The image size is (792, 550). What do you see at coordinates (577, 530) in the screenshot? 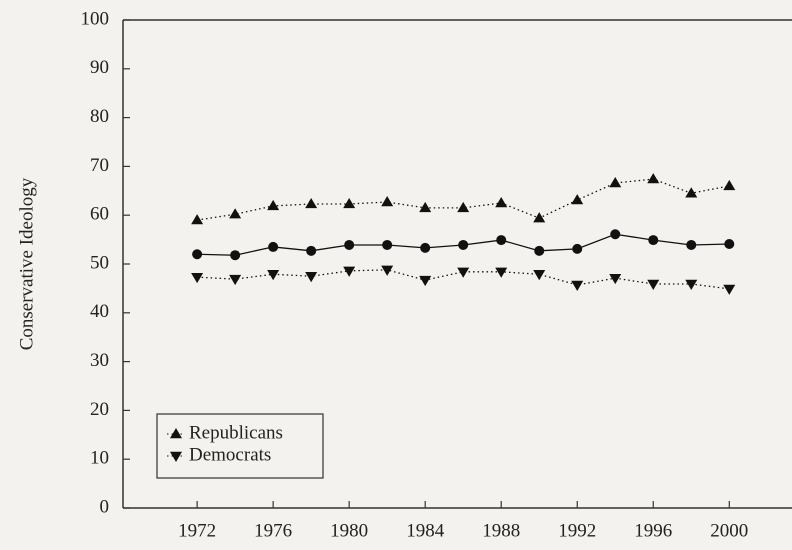
I see `x-tick-label: 1992` at bounding box center [577, 530].